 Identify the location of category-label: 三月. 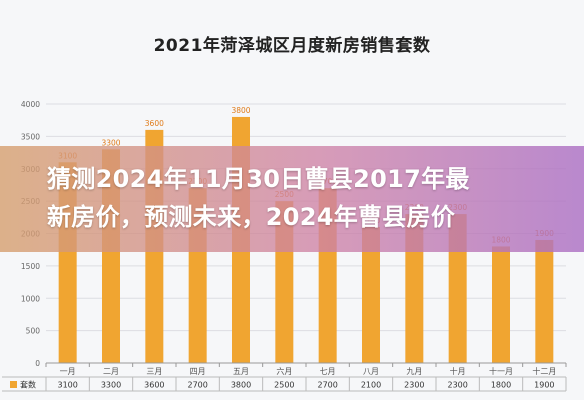
(154, 371).